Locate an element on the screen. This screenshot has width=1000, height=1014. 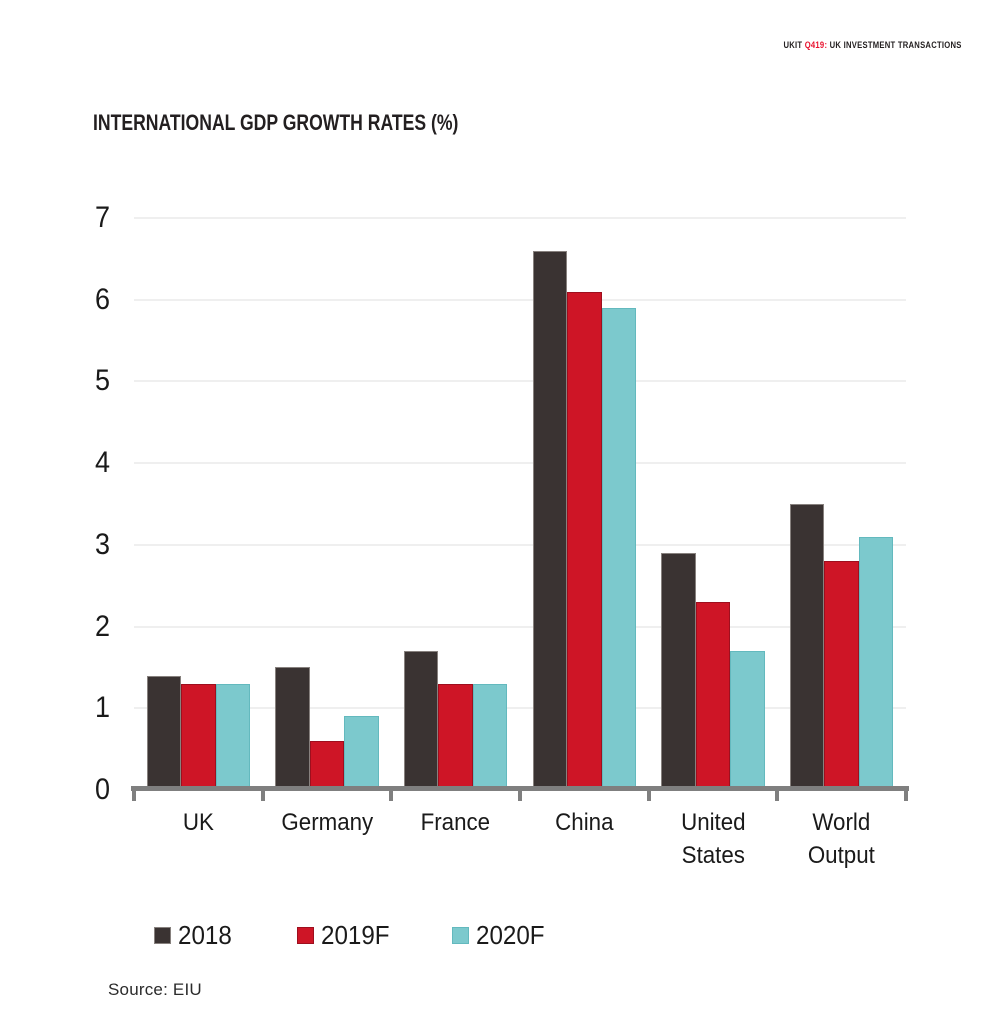
bar-world-output-2018 is located at coordinates (807, 647).